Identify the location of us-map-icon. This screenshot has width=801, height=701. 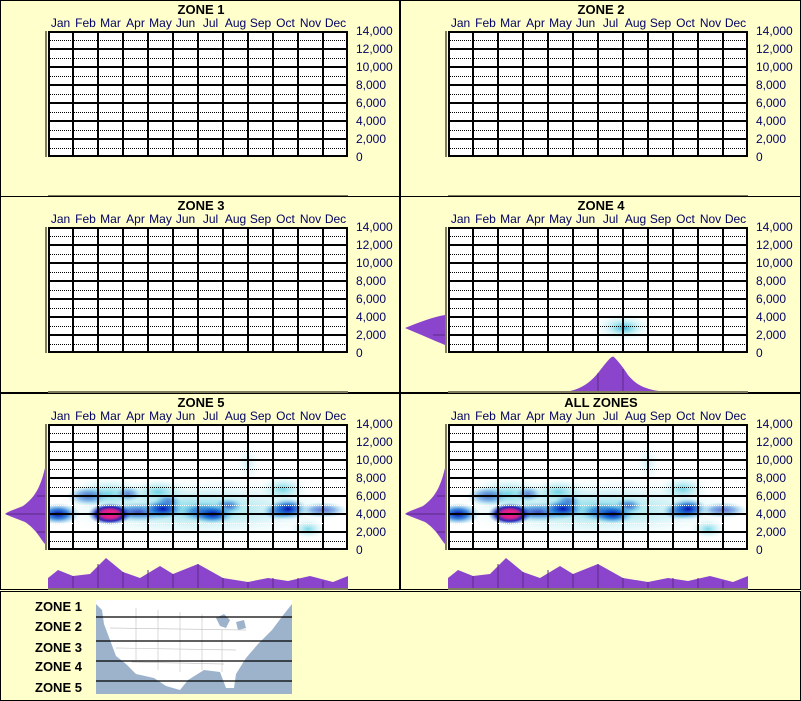
(194, 645).